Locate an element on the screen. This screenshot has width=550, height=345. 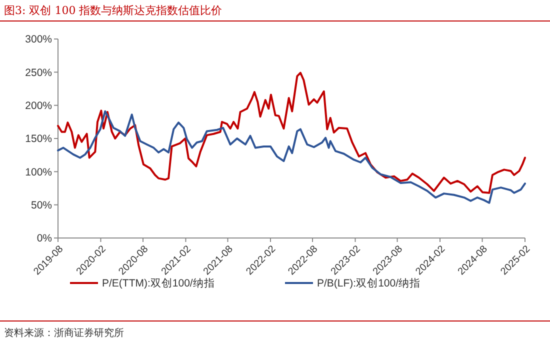
y-tick-label: 150% is located at coordinates (38, 139).